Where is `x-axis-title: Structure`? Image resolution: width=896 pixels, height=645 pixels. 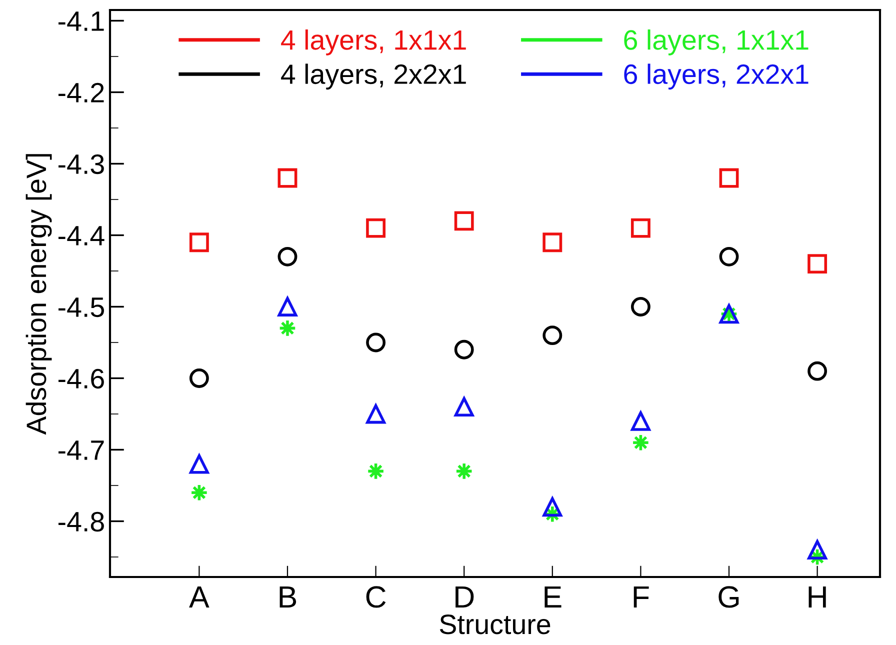
x-axis-title: Structure is located at coordinates (495, 624).